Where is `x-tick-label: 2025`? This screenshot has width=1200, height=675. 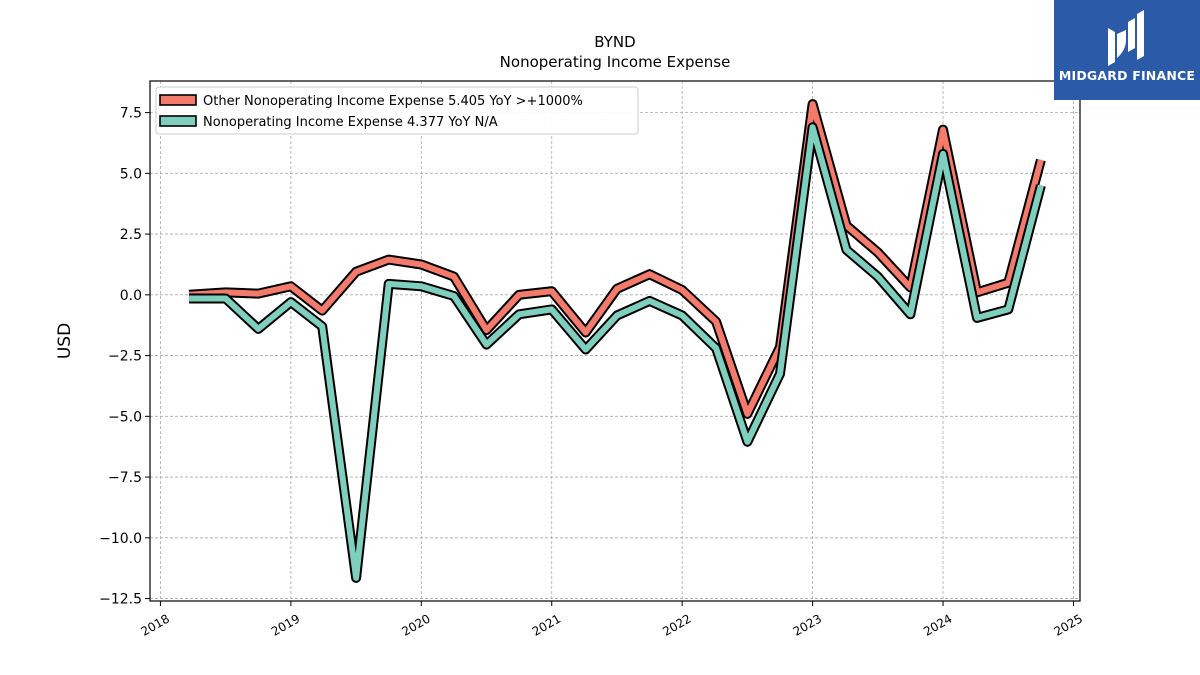
x-tick-label: 2025 is located at coordinates (1068, 624).